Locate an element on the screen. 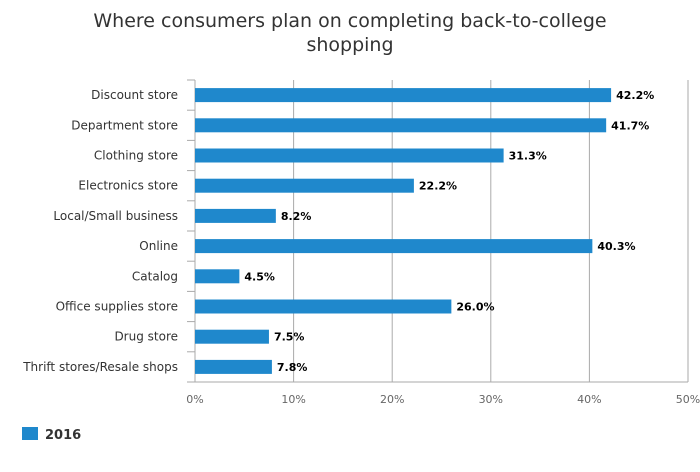 The width and height of the screenshot is (700, 472). data-label: 7.8% is located at coordinates (292, 367).